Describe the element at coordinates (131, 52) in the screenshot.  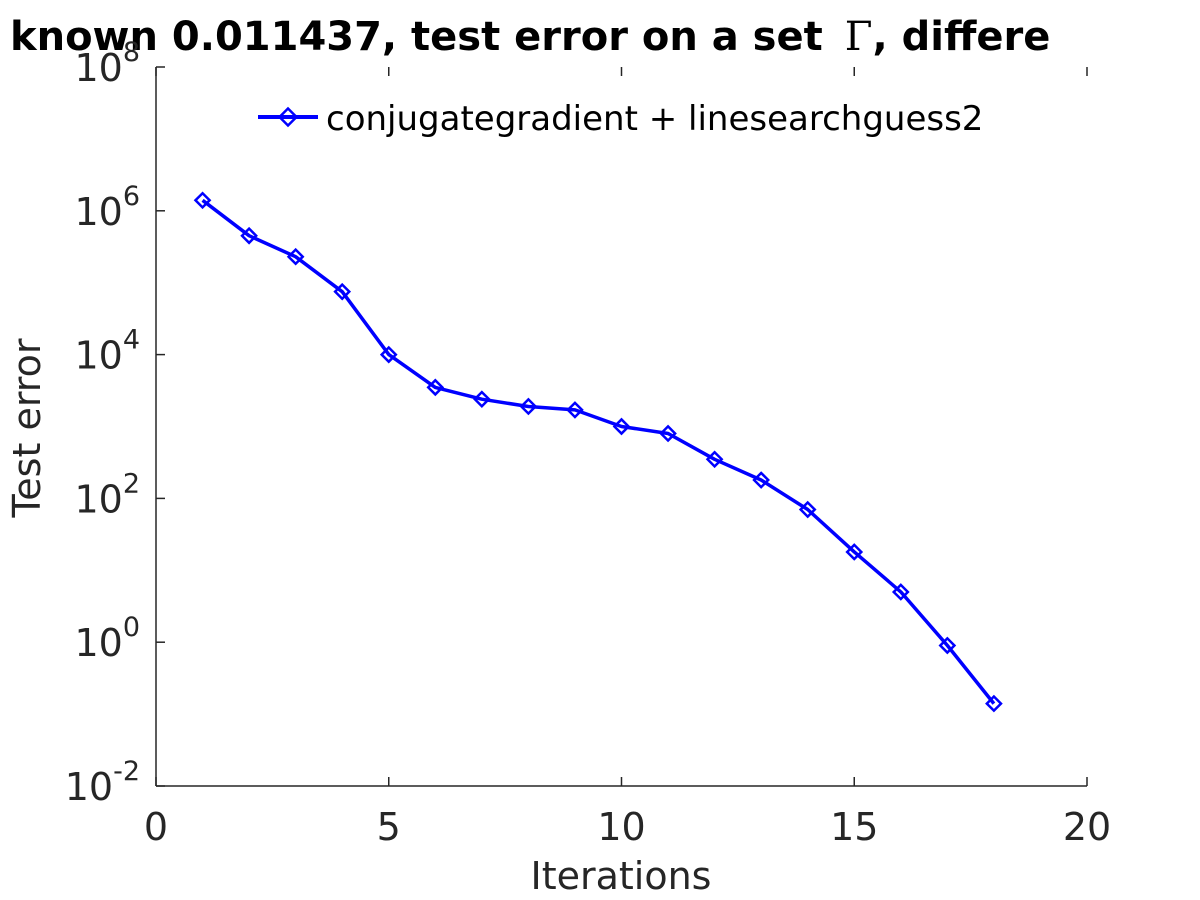
I see `y-tick-exponent: 8` at that location.